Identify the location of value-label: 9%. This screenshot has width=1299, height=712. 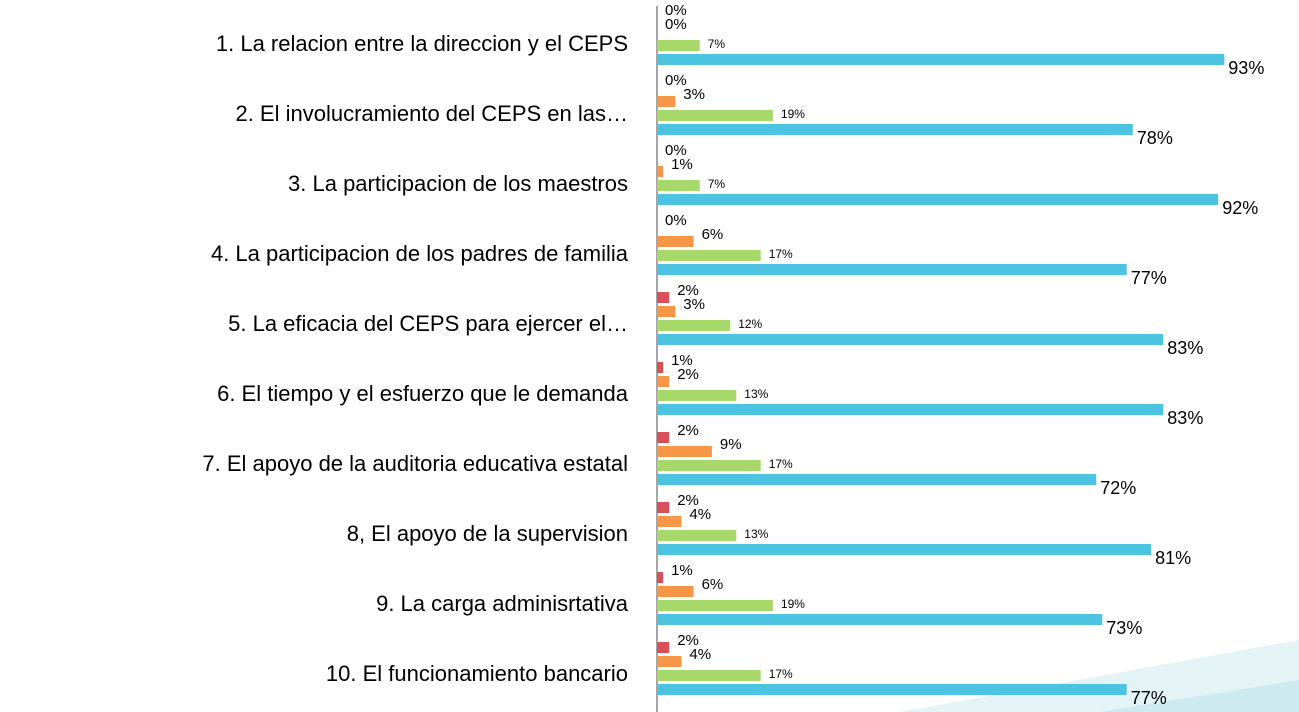
(731, 444).